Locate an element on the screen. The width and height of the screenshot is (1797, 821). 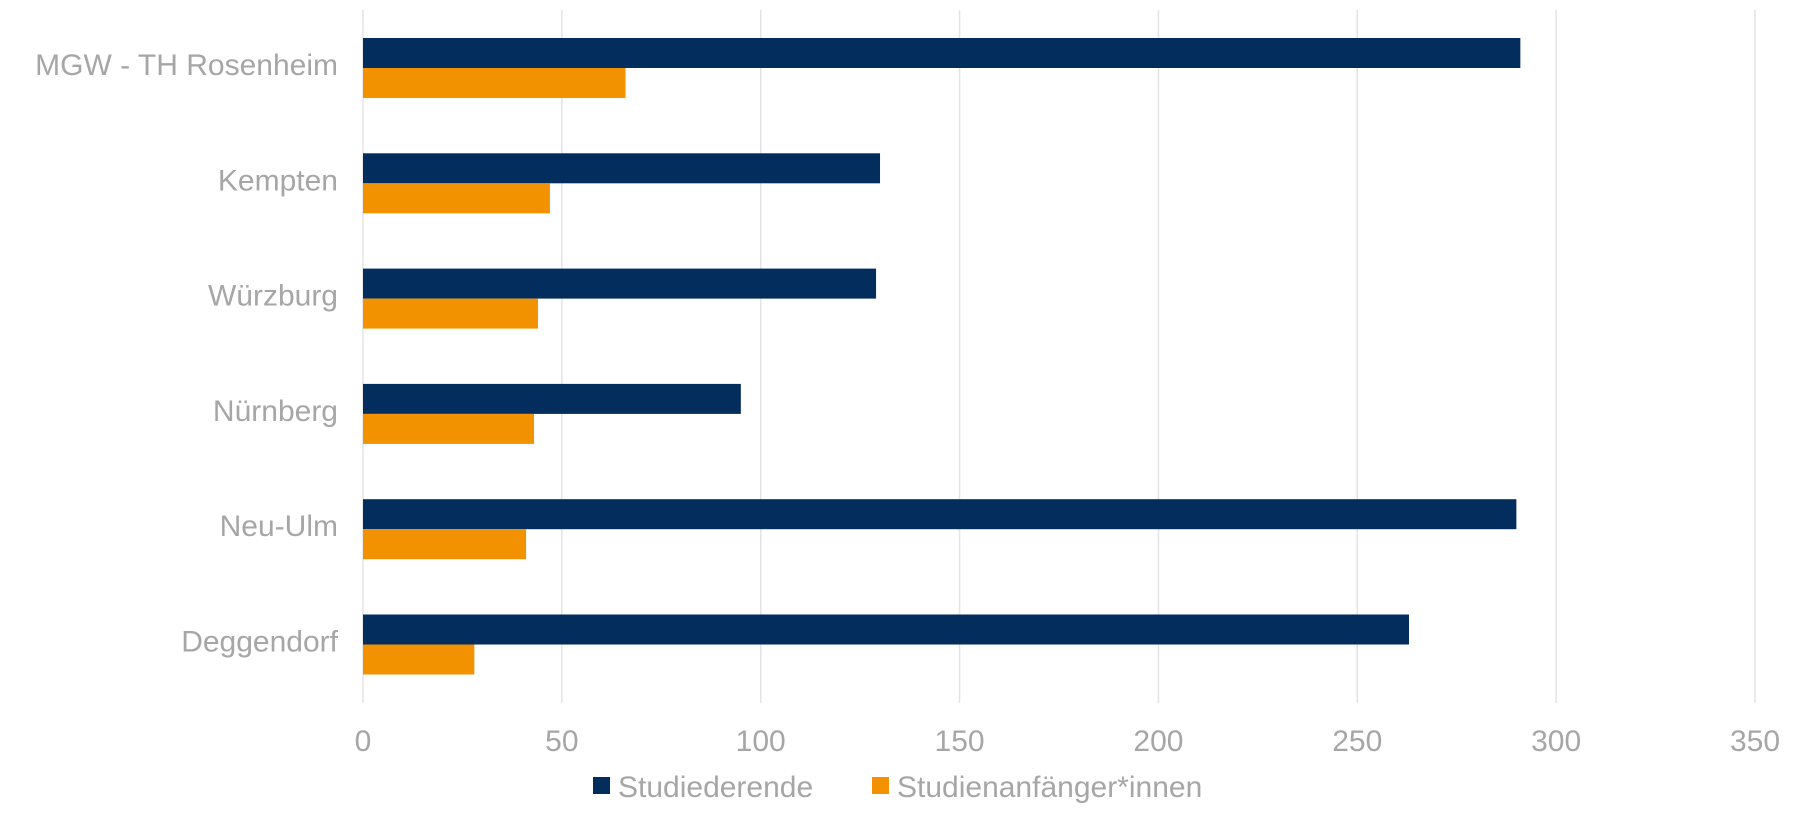
legend-label: Studienanfänger*innen is located at coordinates (1049, 787).